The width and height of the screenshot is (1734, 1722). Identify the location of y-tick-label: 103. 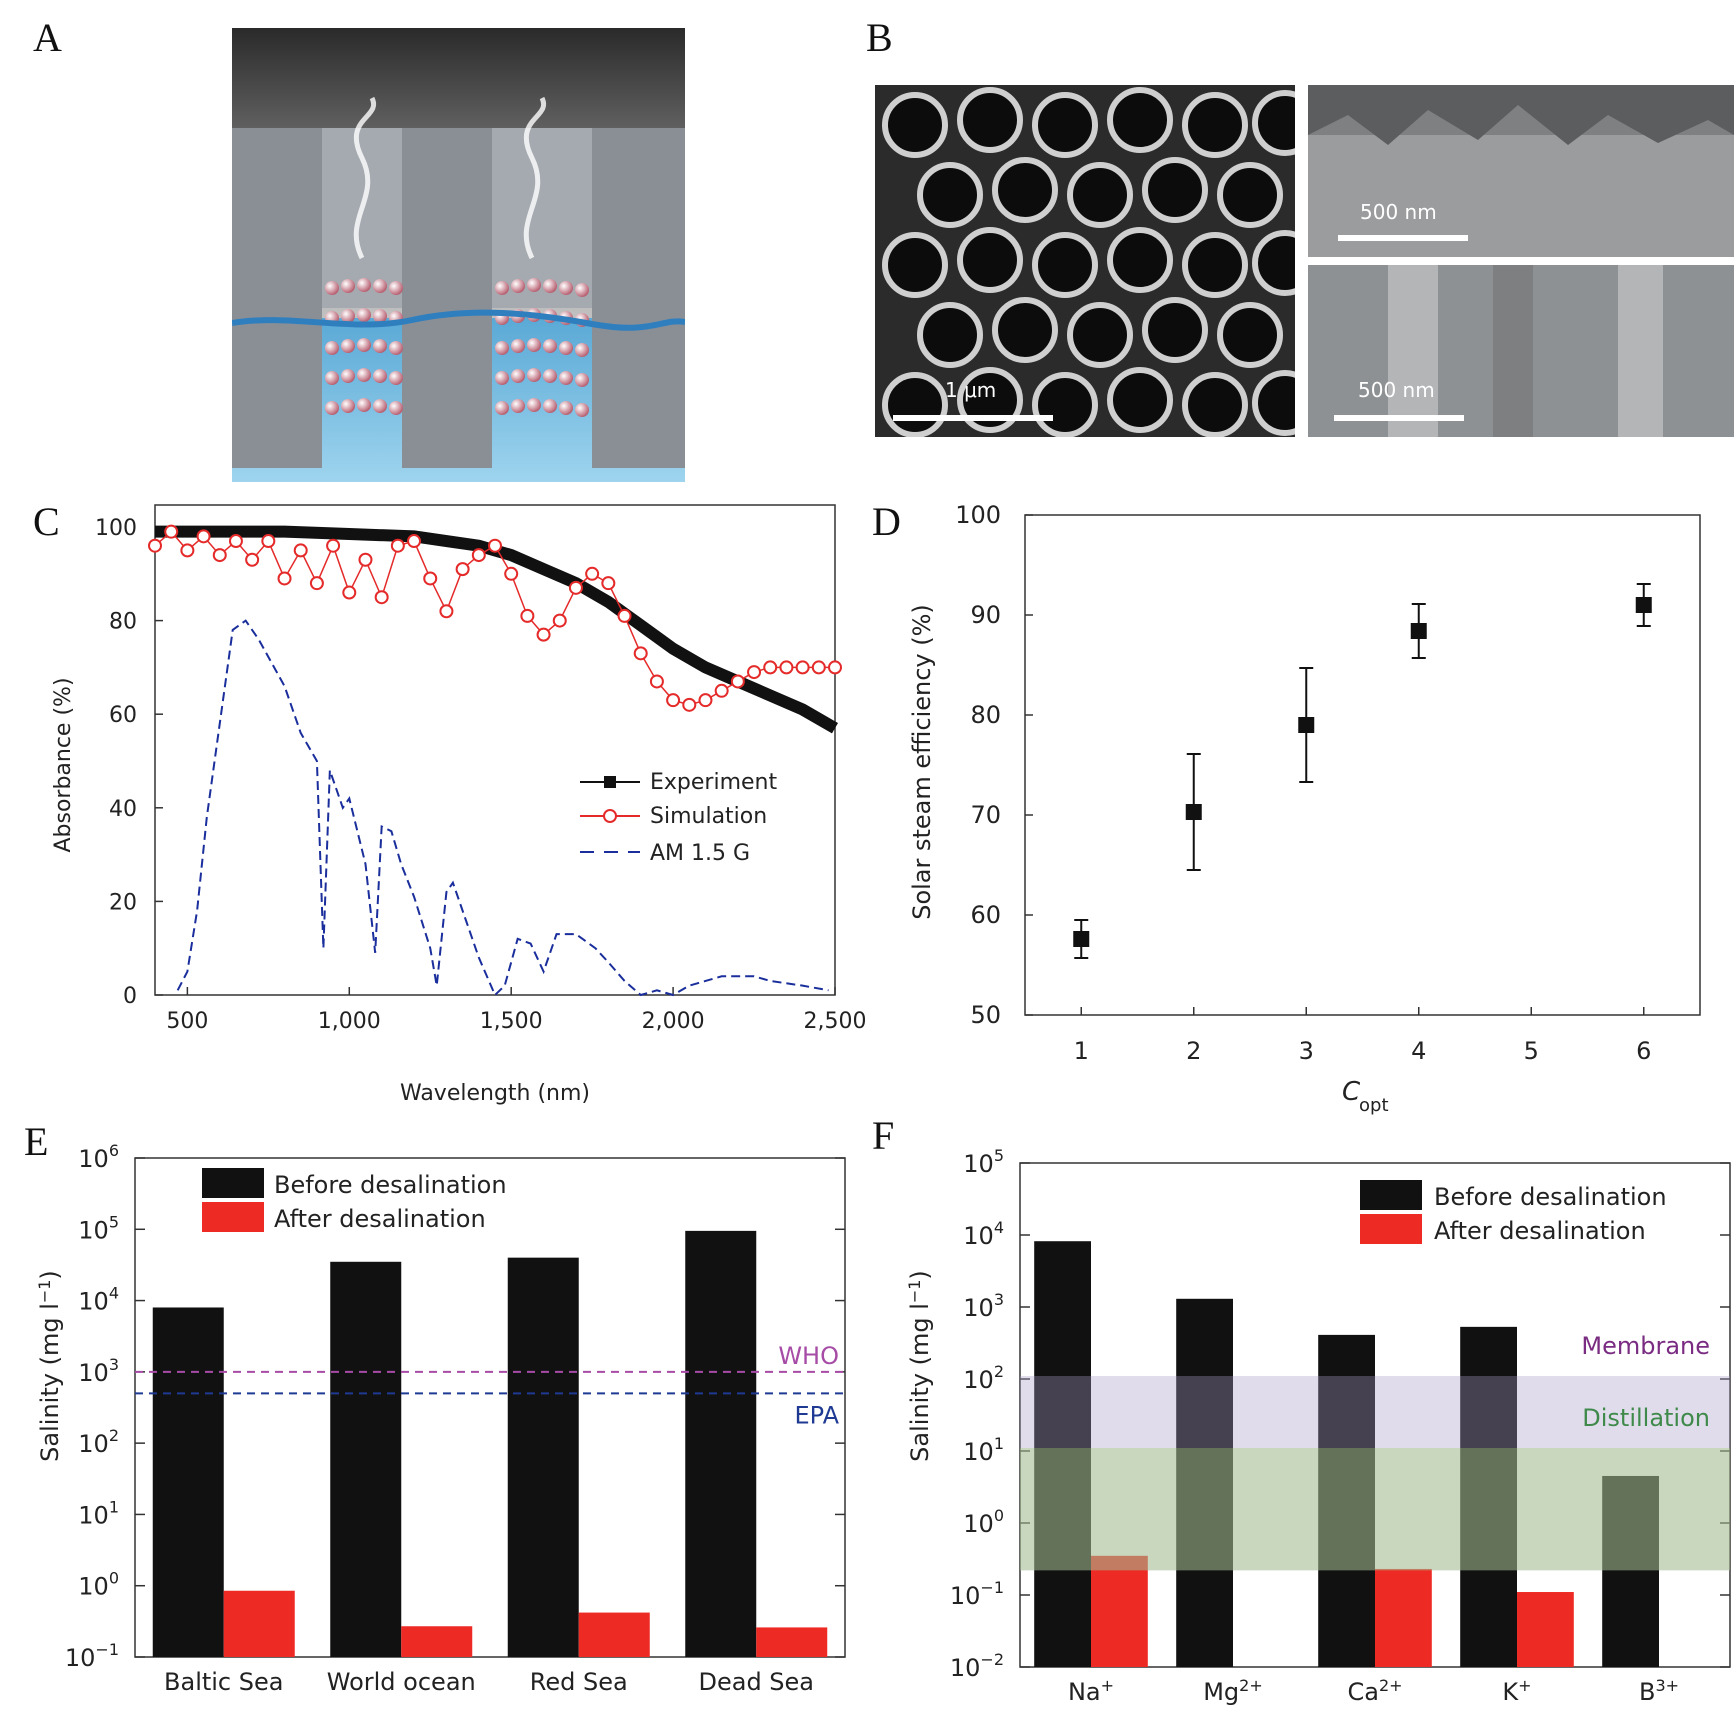
(98, 1371).